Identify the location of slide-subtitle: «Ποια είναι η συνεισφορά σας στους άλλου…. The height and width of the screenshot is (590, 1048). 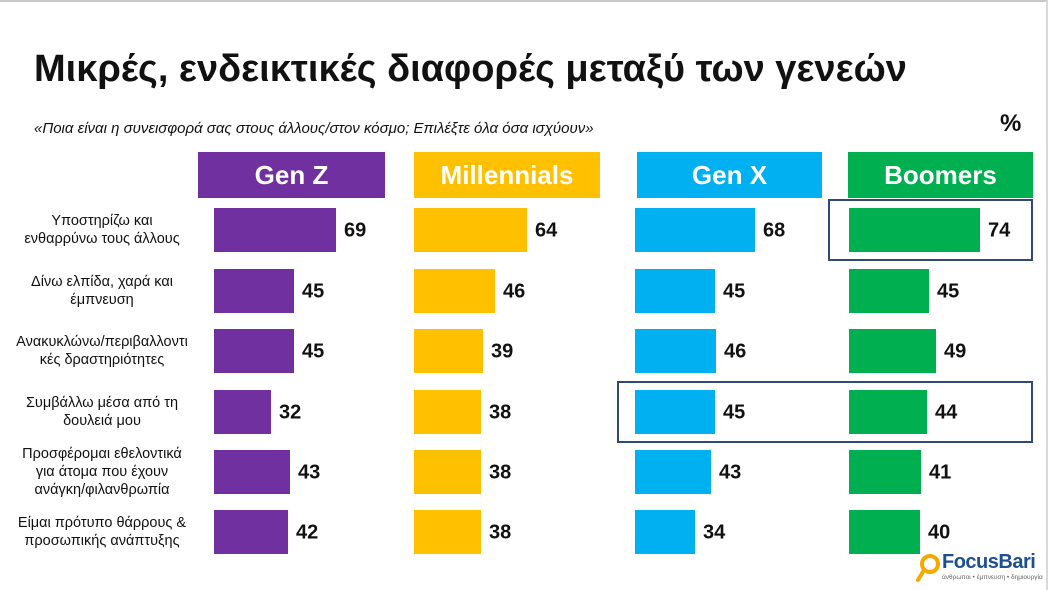
(314, 128).